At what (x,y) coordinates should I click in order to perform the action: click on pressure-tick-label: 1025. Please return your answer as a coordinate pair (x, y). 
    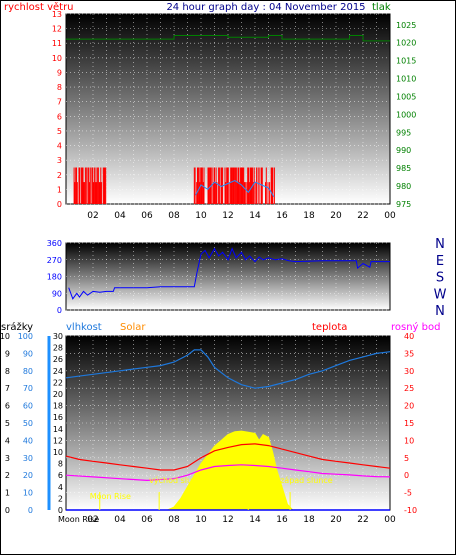
    Looking at the image, I should click on (406, 25).